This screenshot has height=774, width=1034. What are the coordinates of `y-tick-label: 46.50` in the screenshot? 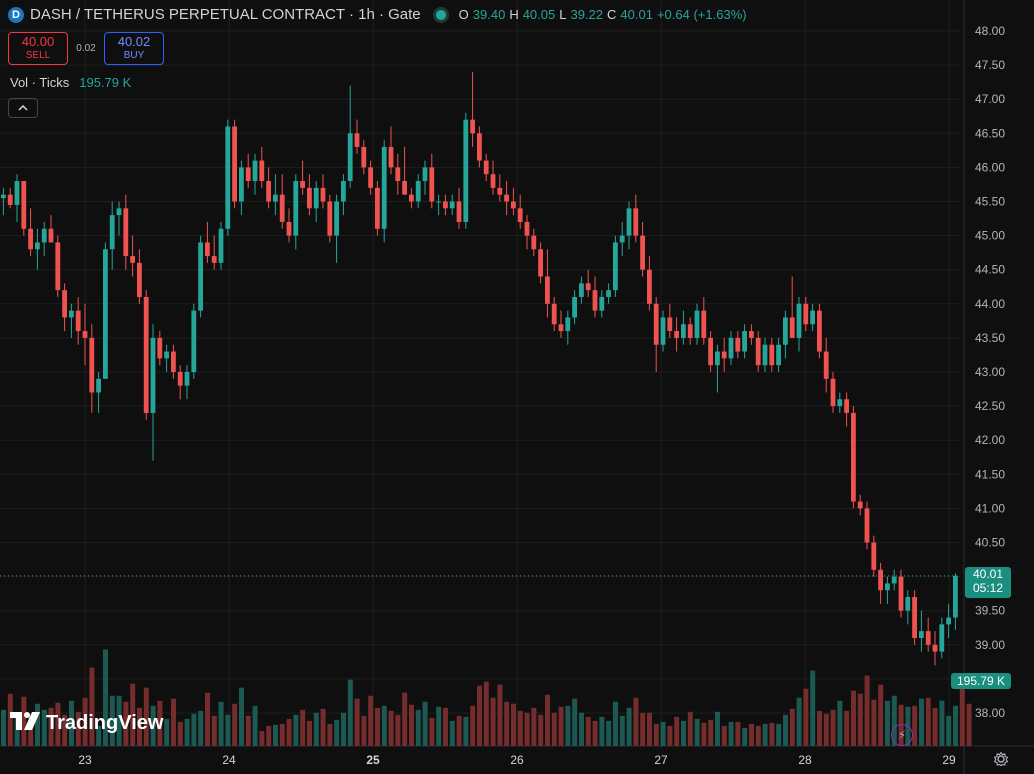 It's located at (990, 133).